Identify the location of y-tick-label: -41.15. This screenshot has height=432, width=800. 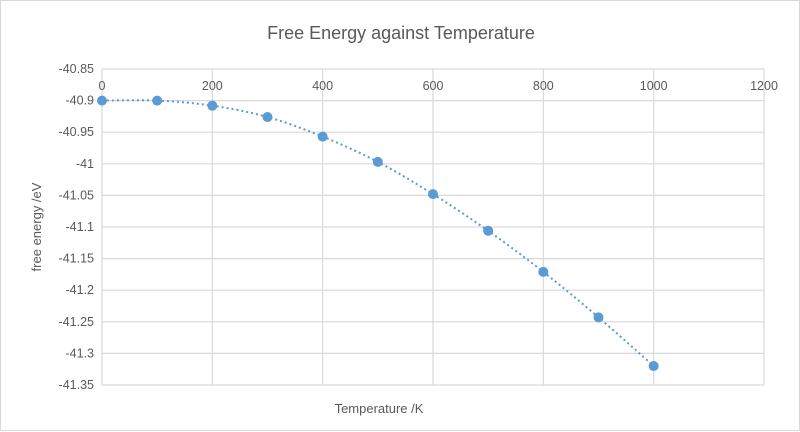
(76, 259).